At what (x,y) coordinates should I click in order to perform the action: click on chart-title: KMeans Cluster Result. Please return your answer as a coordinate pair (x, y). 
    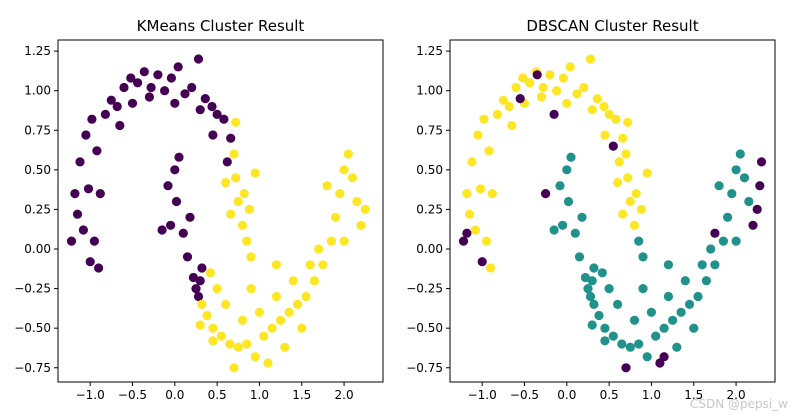
    Looking at the image, I should click on (221, 26).